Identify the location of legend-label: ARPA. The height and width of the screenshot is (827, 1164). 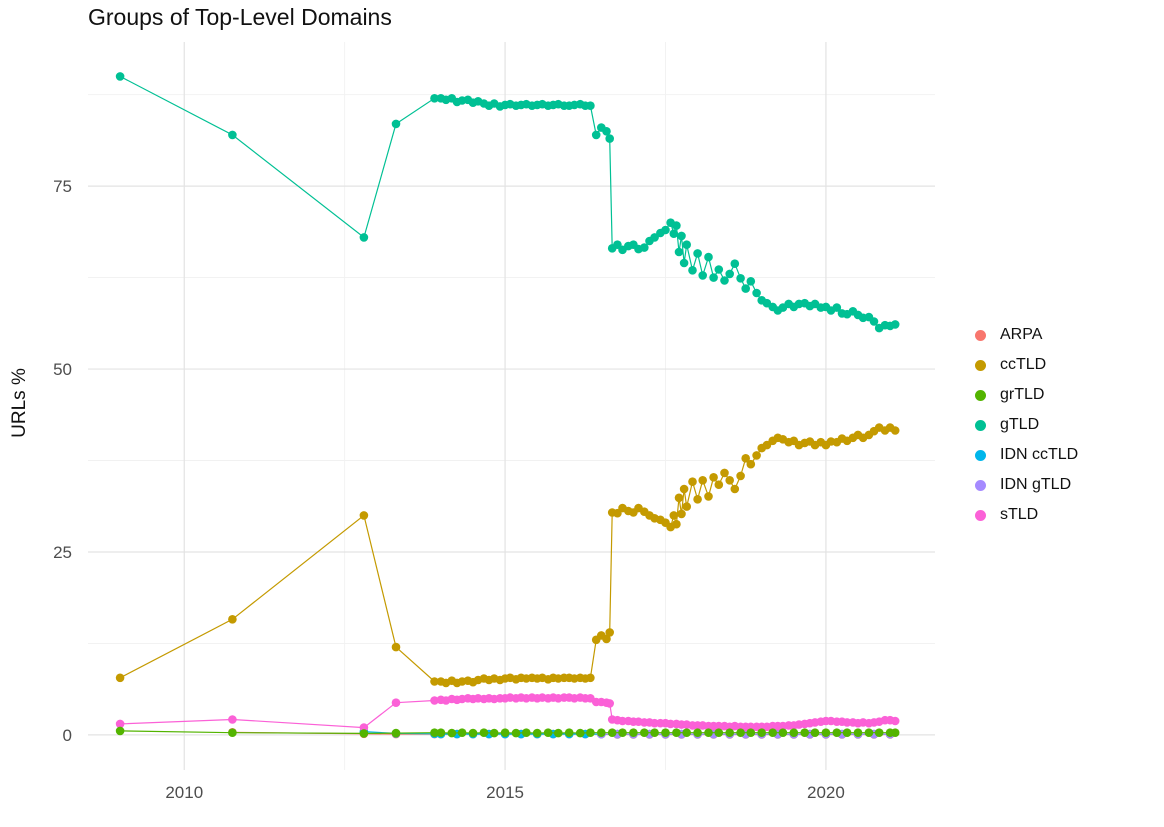
(1021, 334).